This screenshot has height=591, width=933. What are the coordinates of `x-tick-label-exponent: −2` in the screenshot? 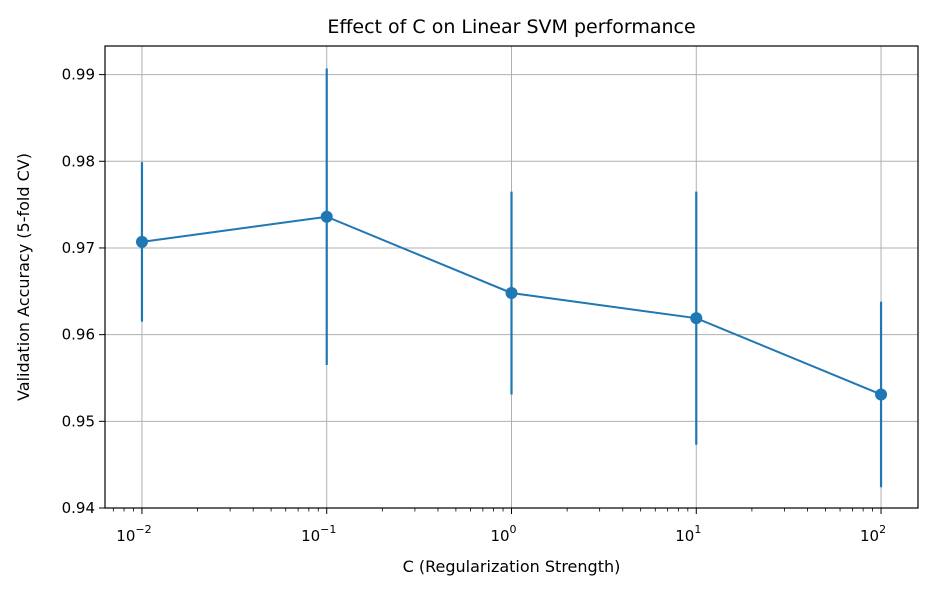 It's located at (143, 529).